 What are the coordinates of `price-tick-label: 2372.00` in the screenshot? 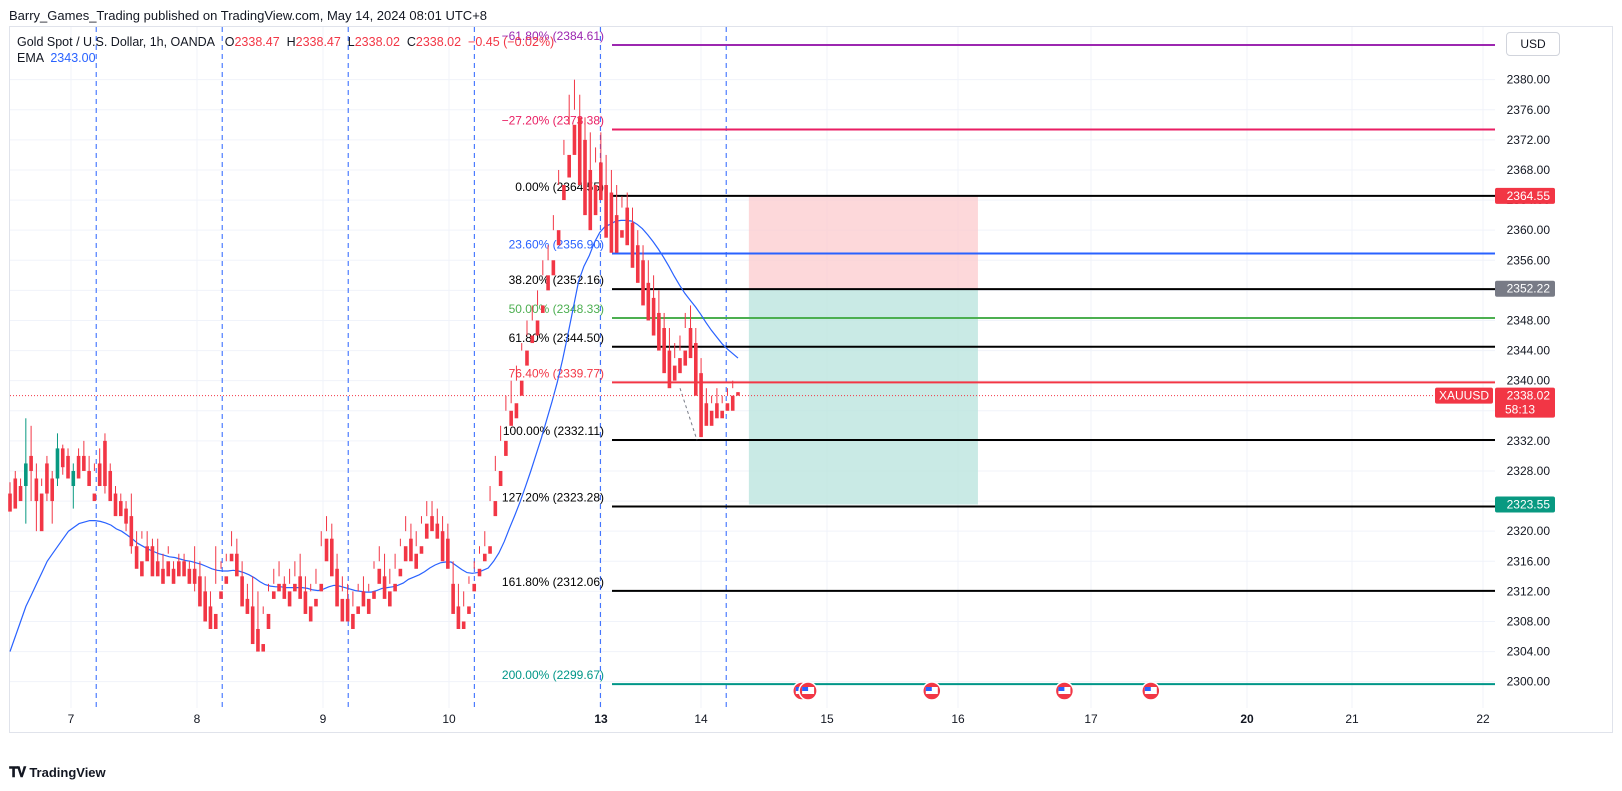 It's located at (1529, 140).